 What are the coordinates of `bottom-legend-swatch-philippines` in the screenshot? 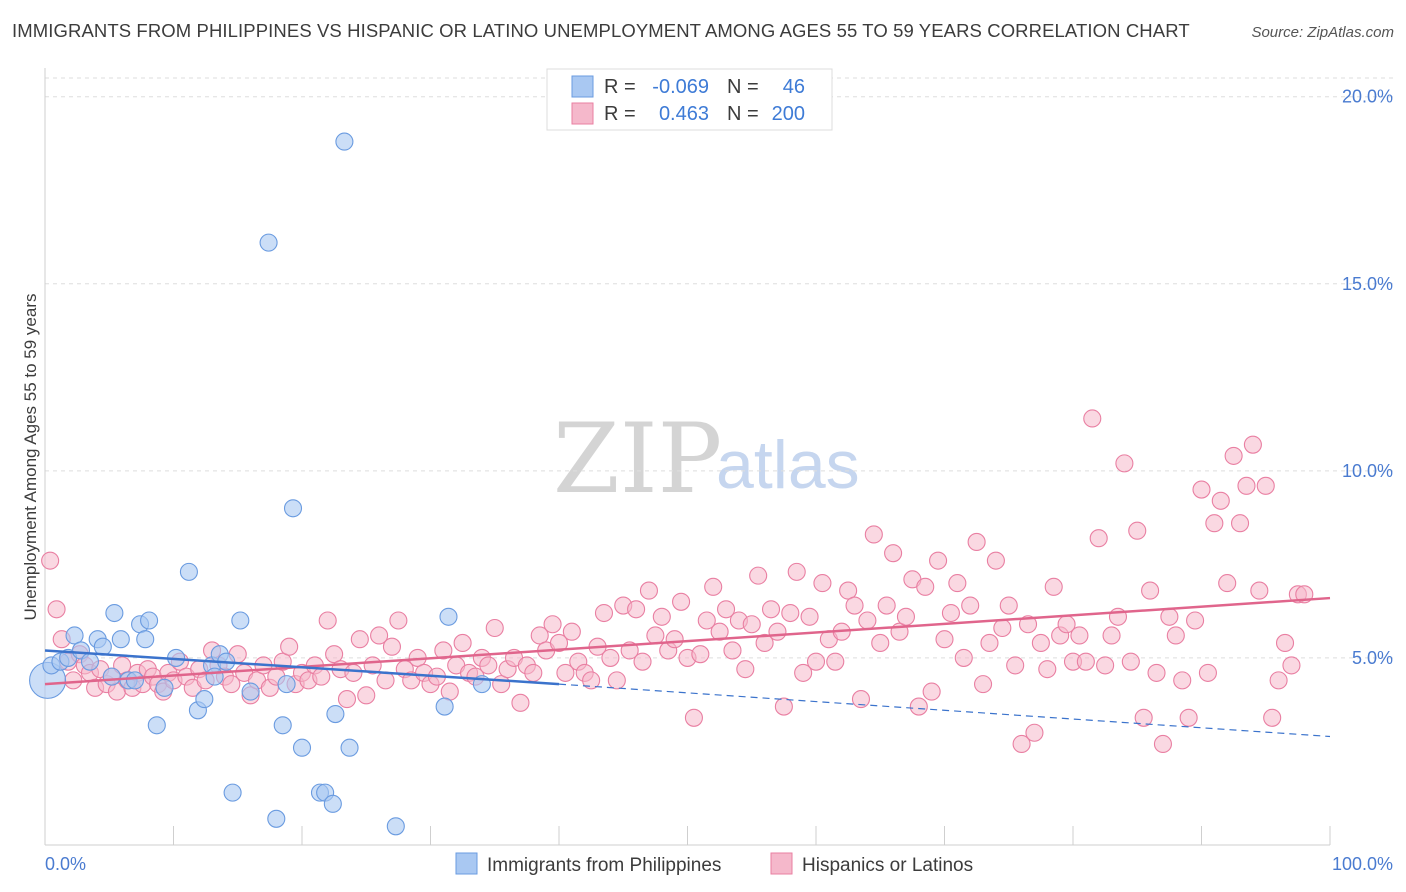 It's located at (466, 863).